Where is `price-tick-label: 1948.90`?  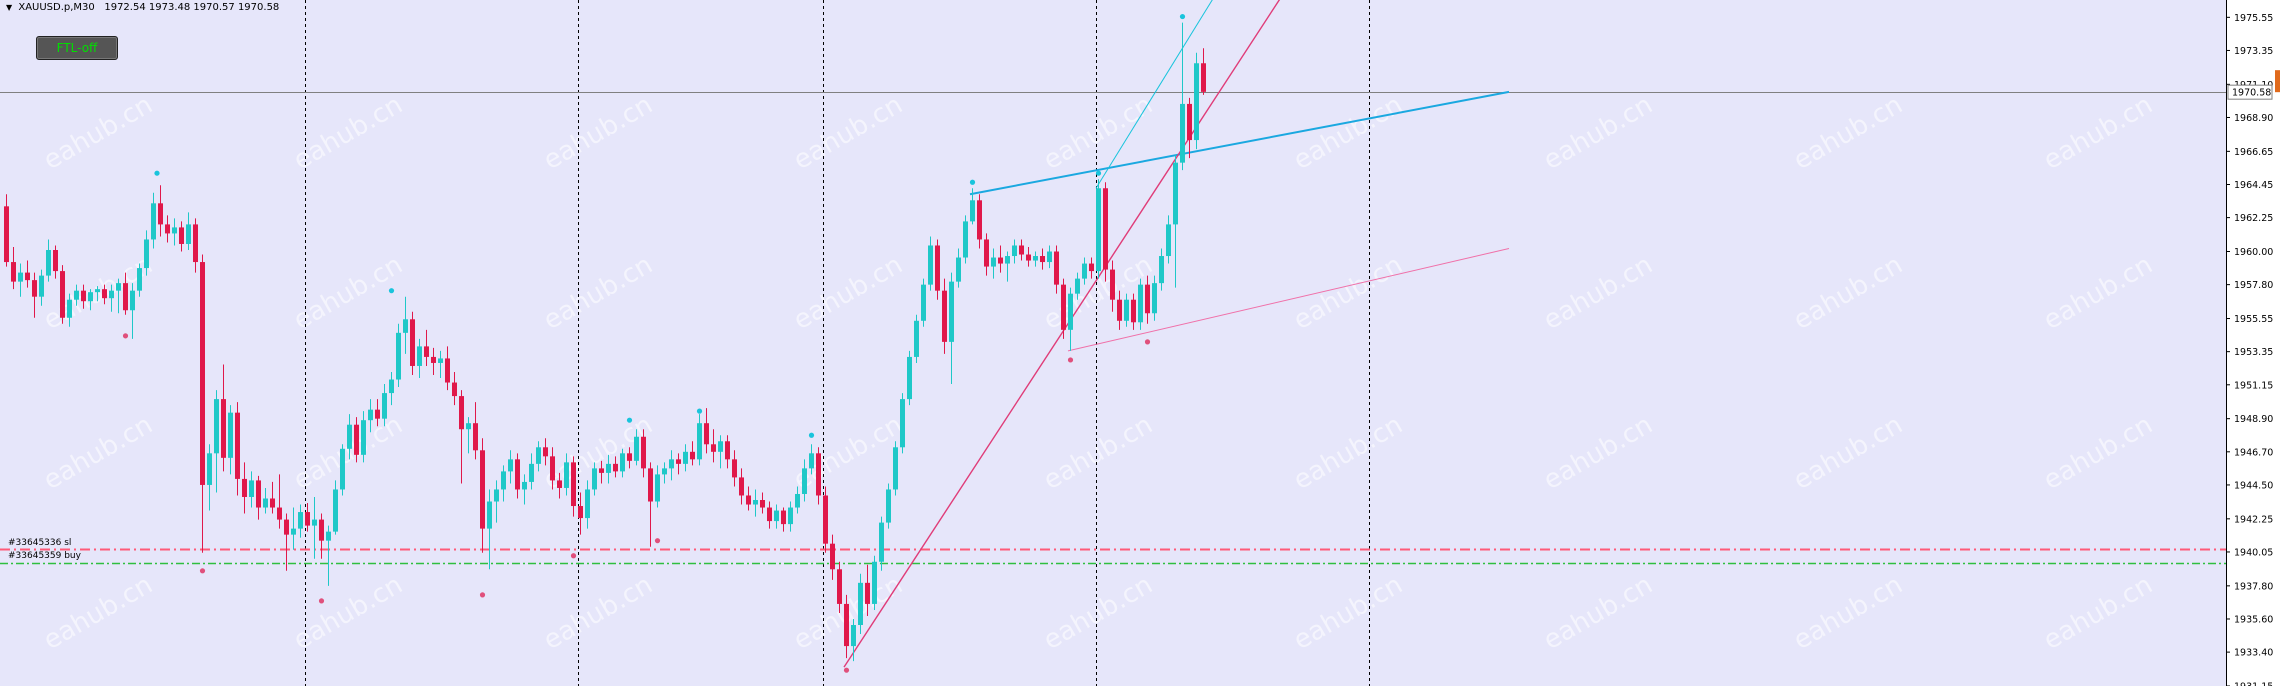
price-tick-label: 1948.90 is located at coordinates (2253, 419).